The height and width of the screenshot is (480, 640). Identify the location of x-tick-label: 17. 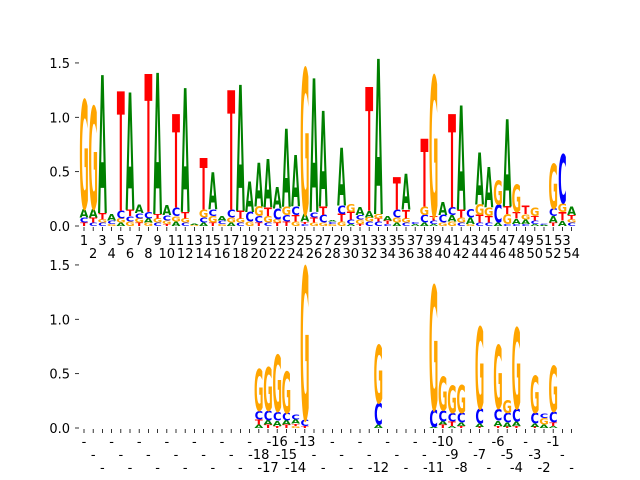
(231, 241).